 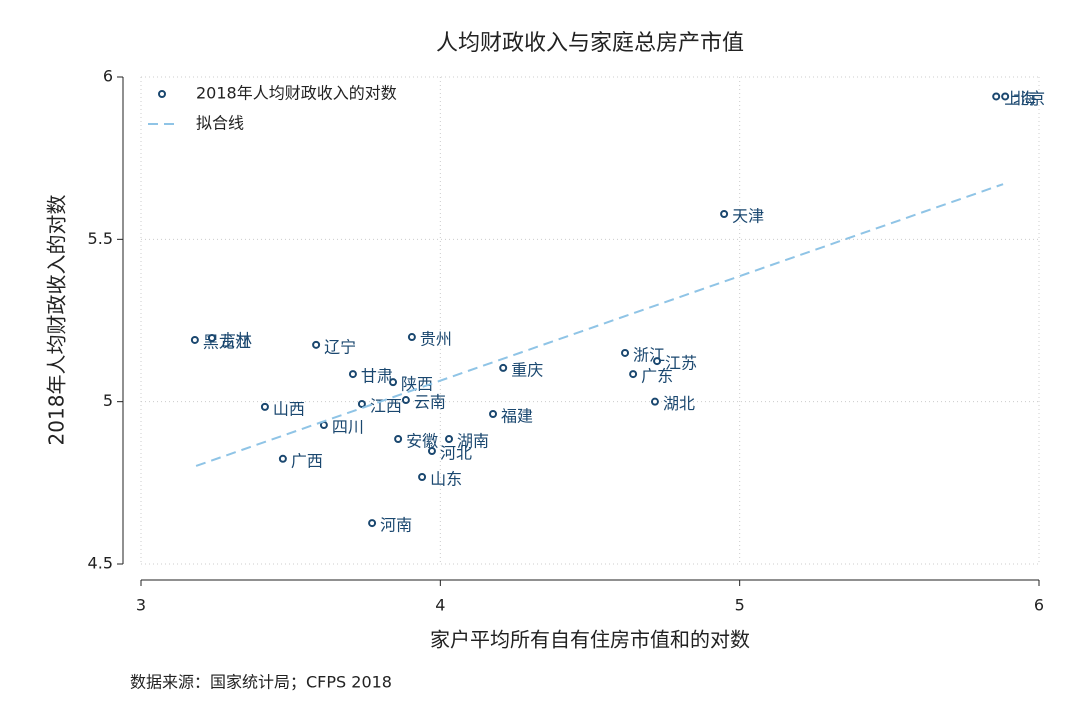 I want to click on point-label: 河南, so click(x=396, y=525).